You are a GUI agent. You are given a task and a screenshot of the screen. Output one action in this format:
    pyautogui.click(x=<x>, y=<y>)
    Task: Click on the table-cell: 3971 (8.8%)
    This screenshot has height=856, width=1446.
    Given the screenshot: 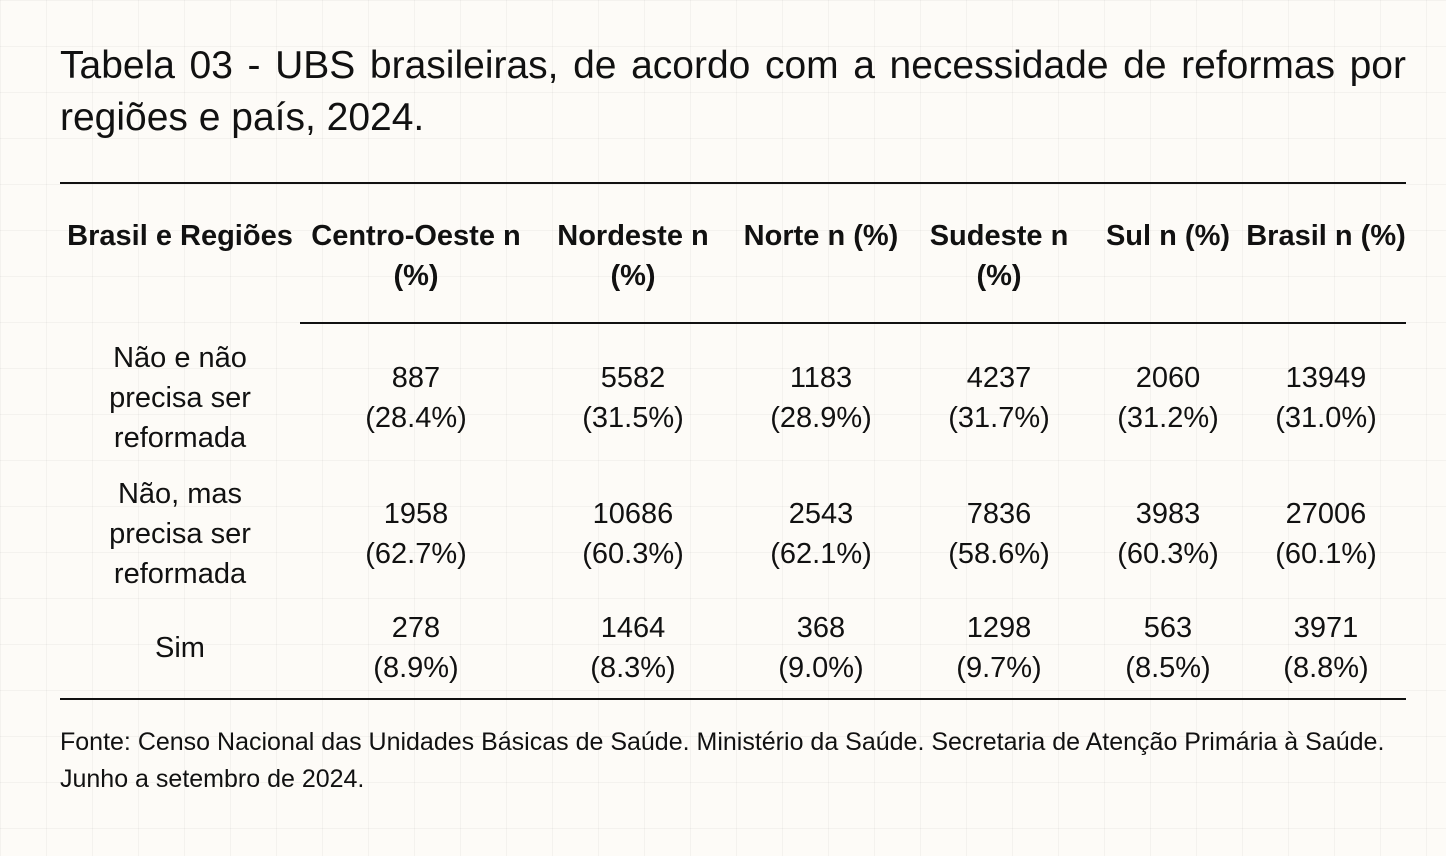 What is the action you would take?
    pyautogui.click(x=1326, y=650)
    